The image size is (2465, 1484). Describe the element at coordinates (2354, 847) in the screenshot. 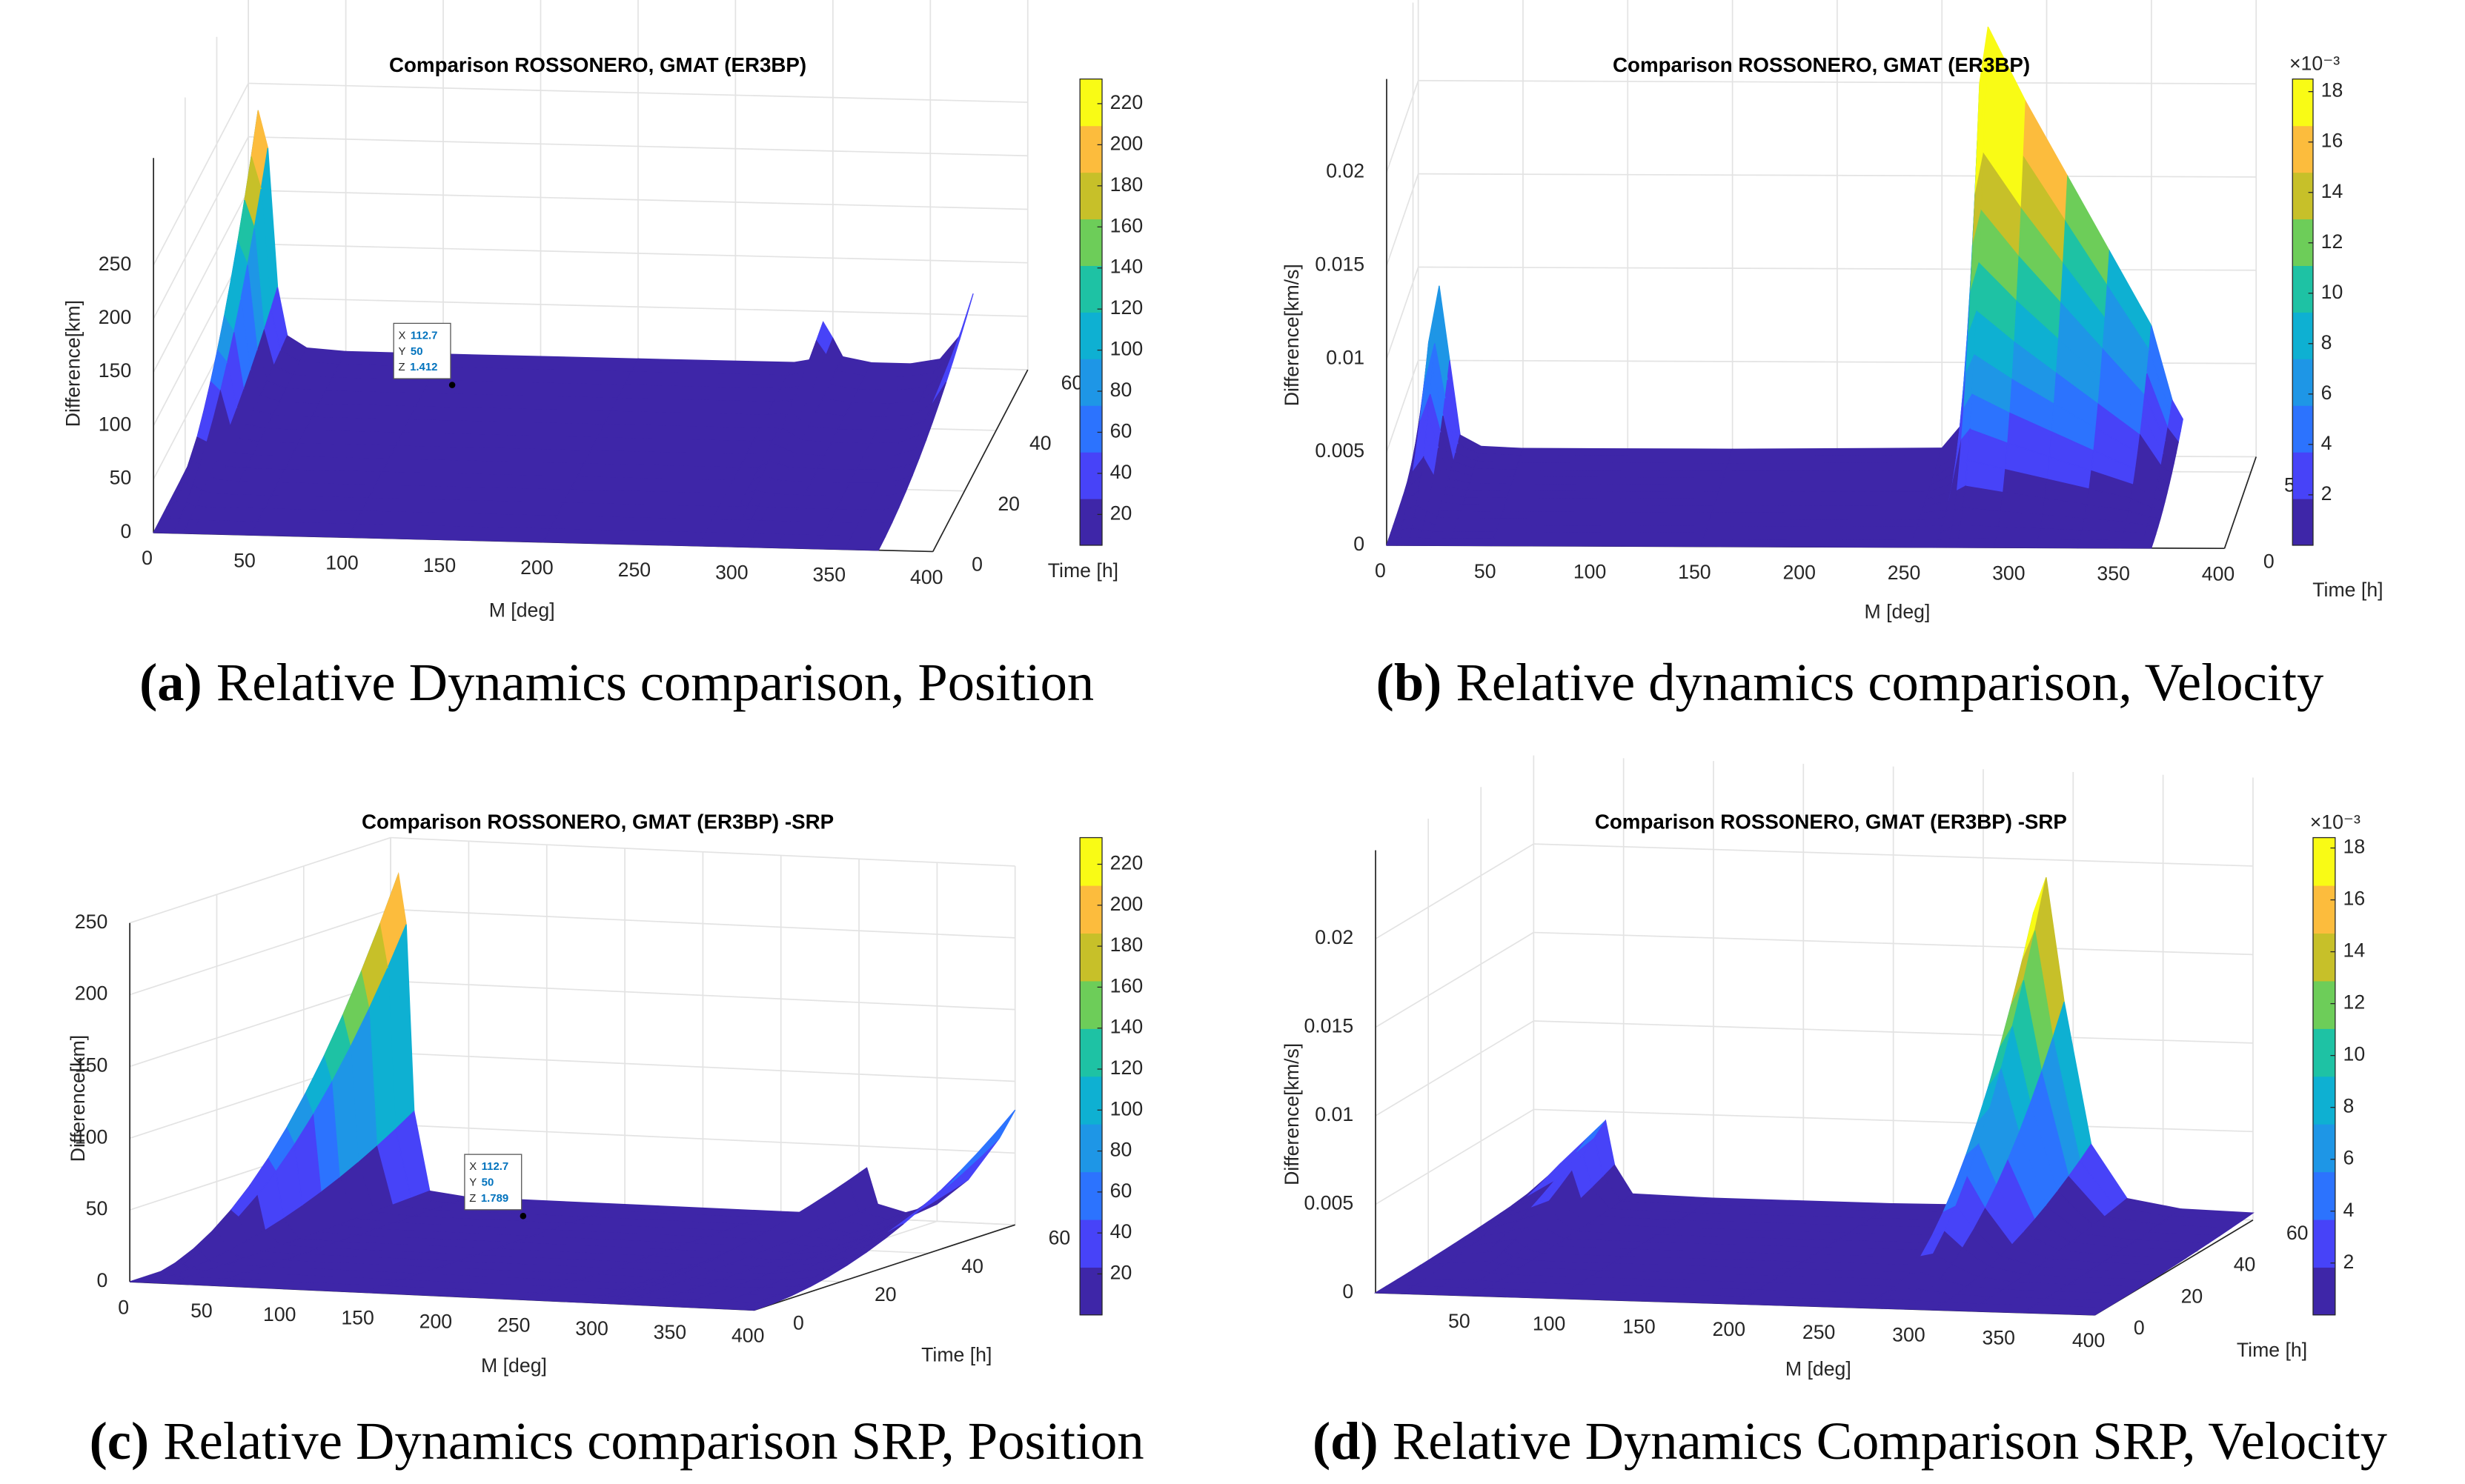

I see `colorbar-tick-label: 18` at that location.